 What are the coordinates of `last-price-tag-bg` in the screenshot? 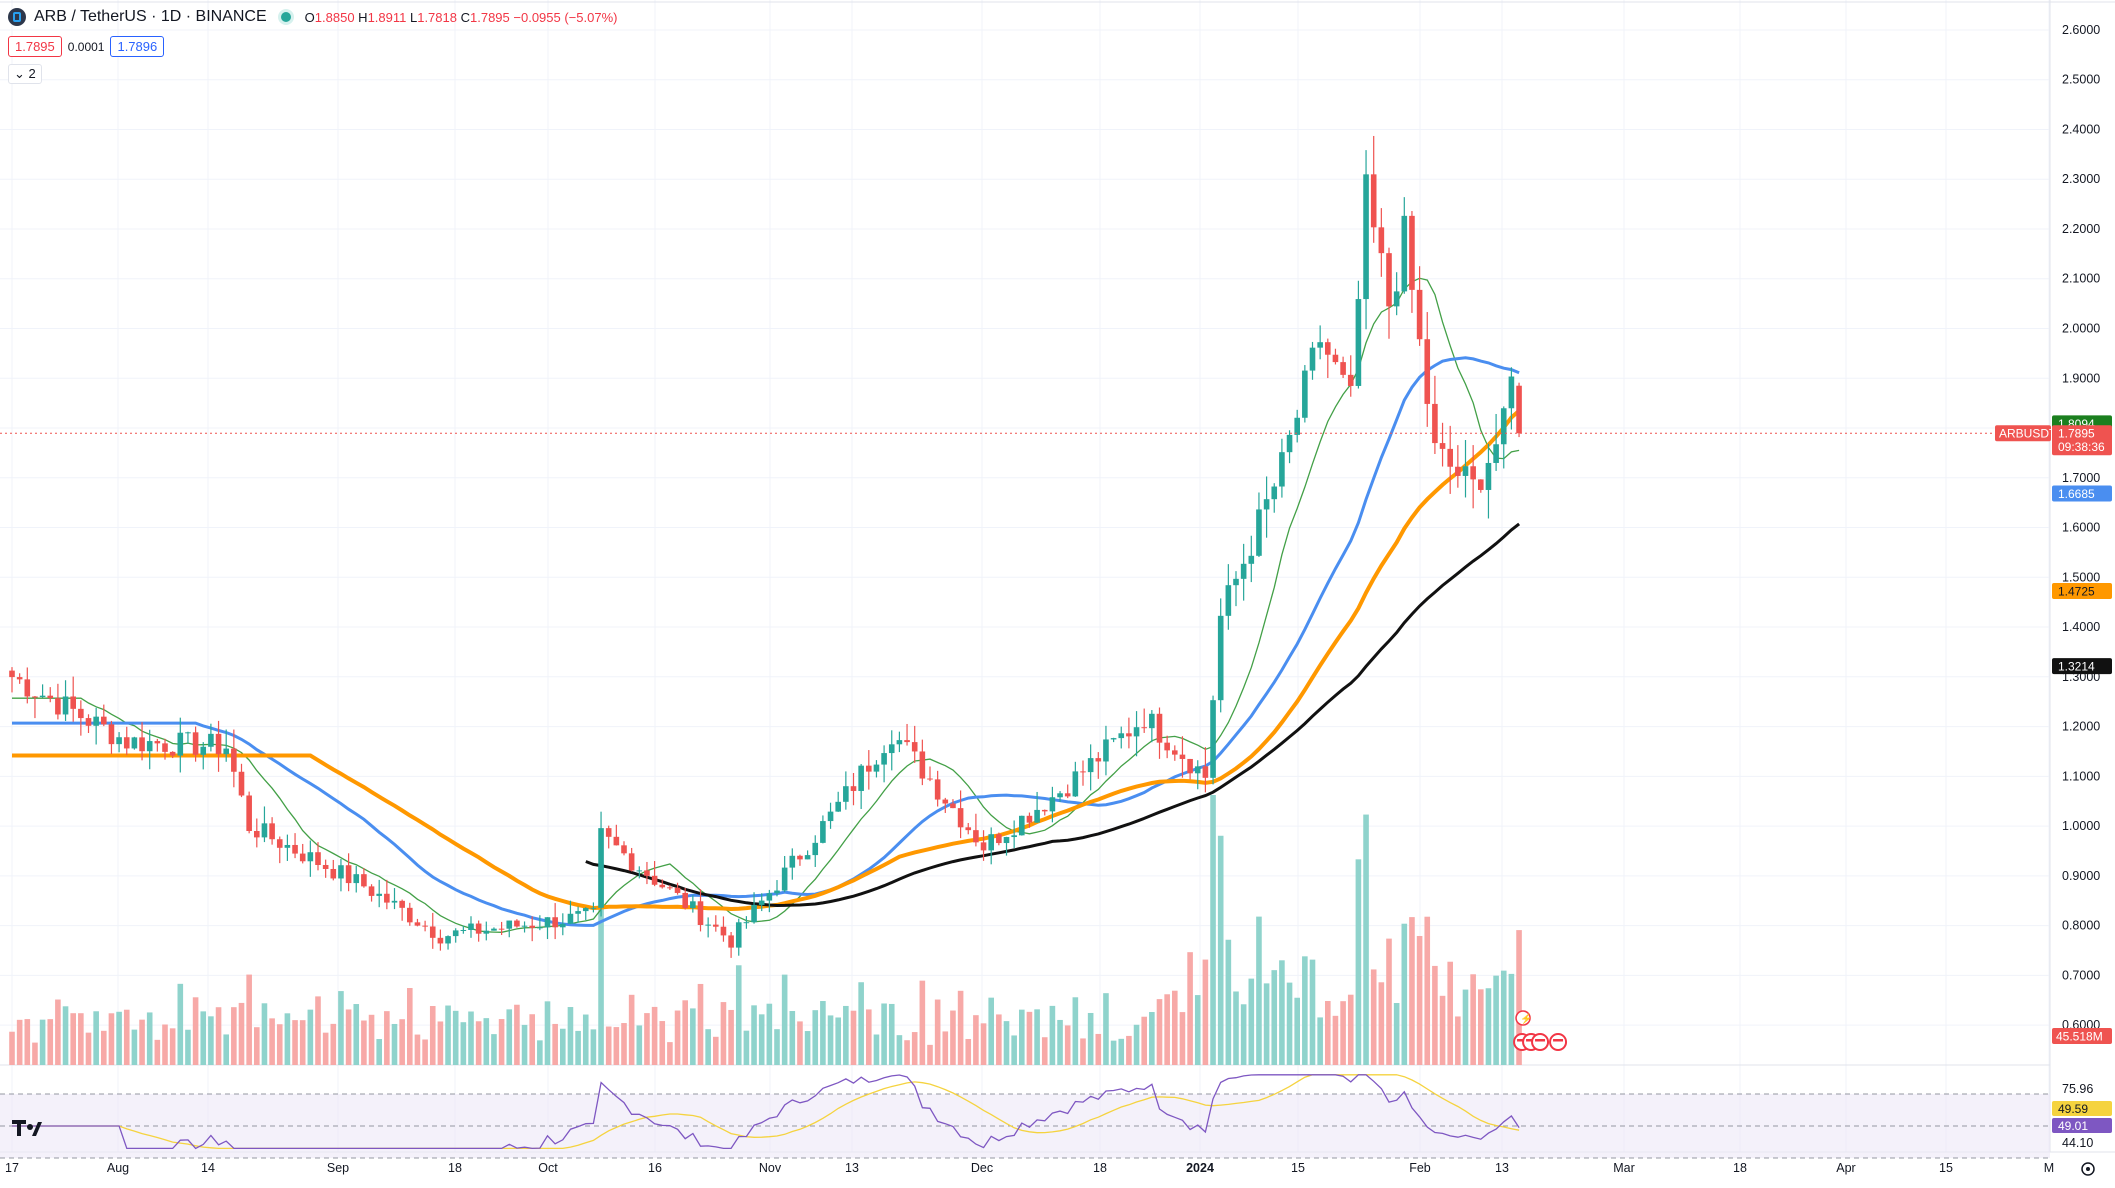 It's located at (2082, 440).